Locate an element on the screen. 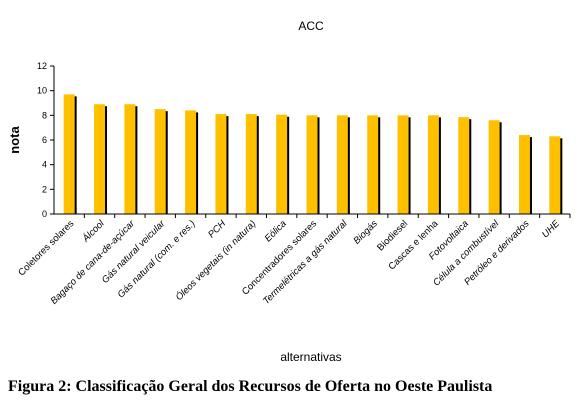  y-tick-label: 6 is located at coordinates (44, 140).